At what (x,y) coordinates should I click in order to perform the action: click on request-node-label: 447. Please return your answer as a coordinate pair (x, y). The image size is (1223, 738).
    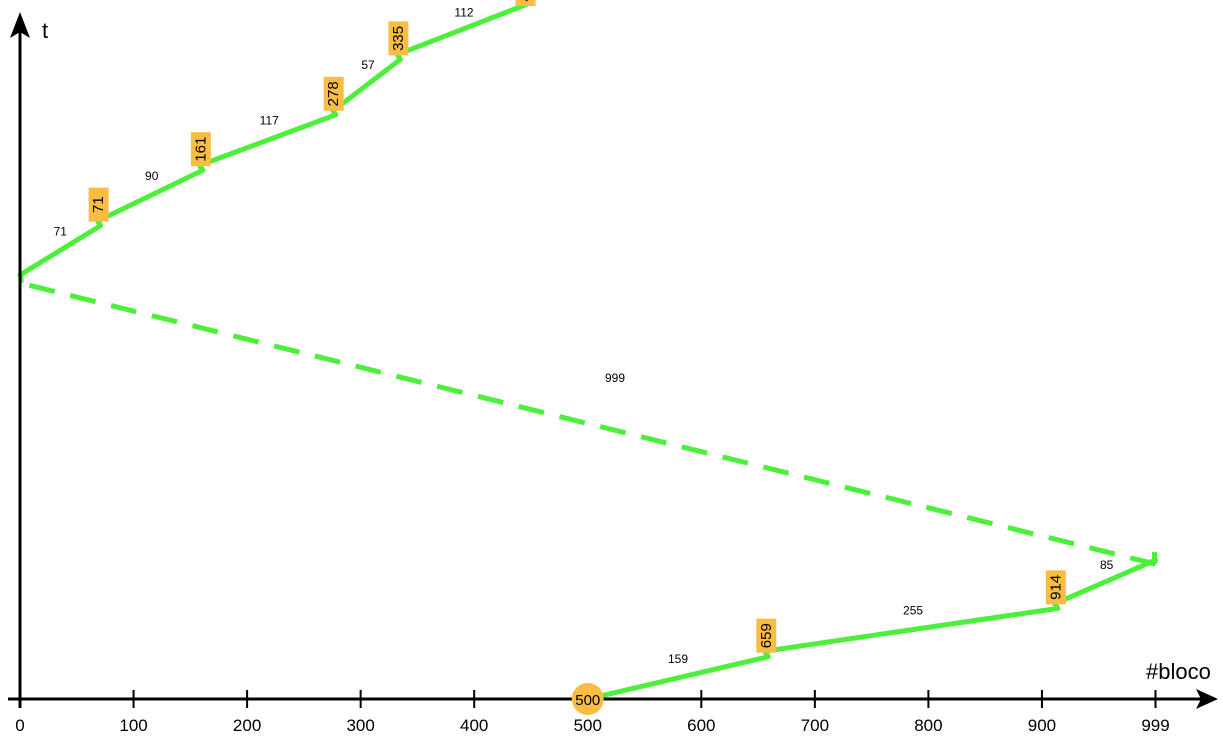
    Looking at the image, I should click on (525, 1).